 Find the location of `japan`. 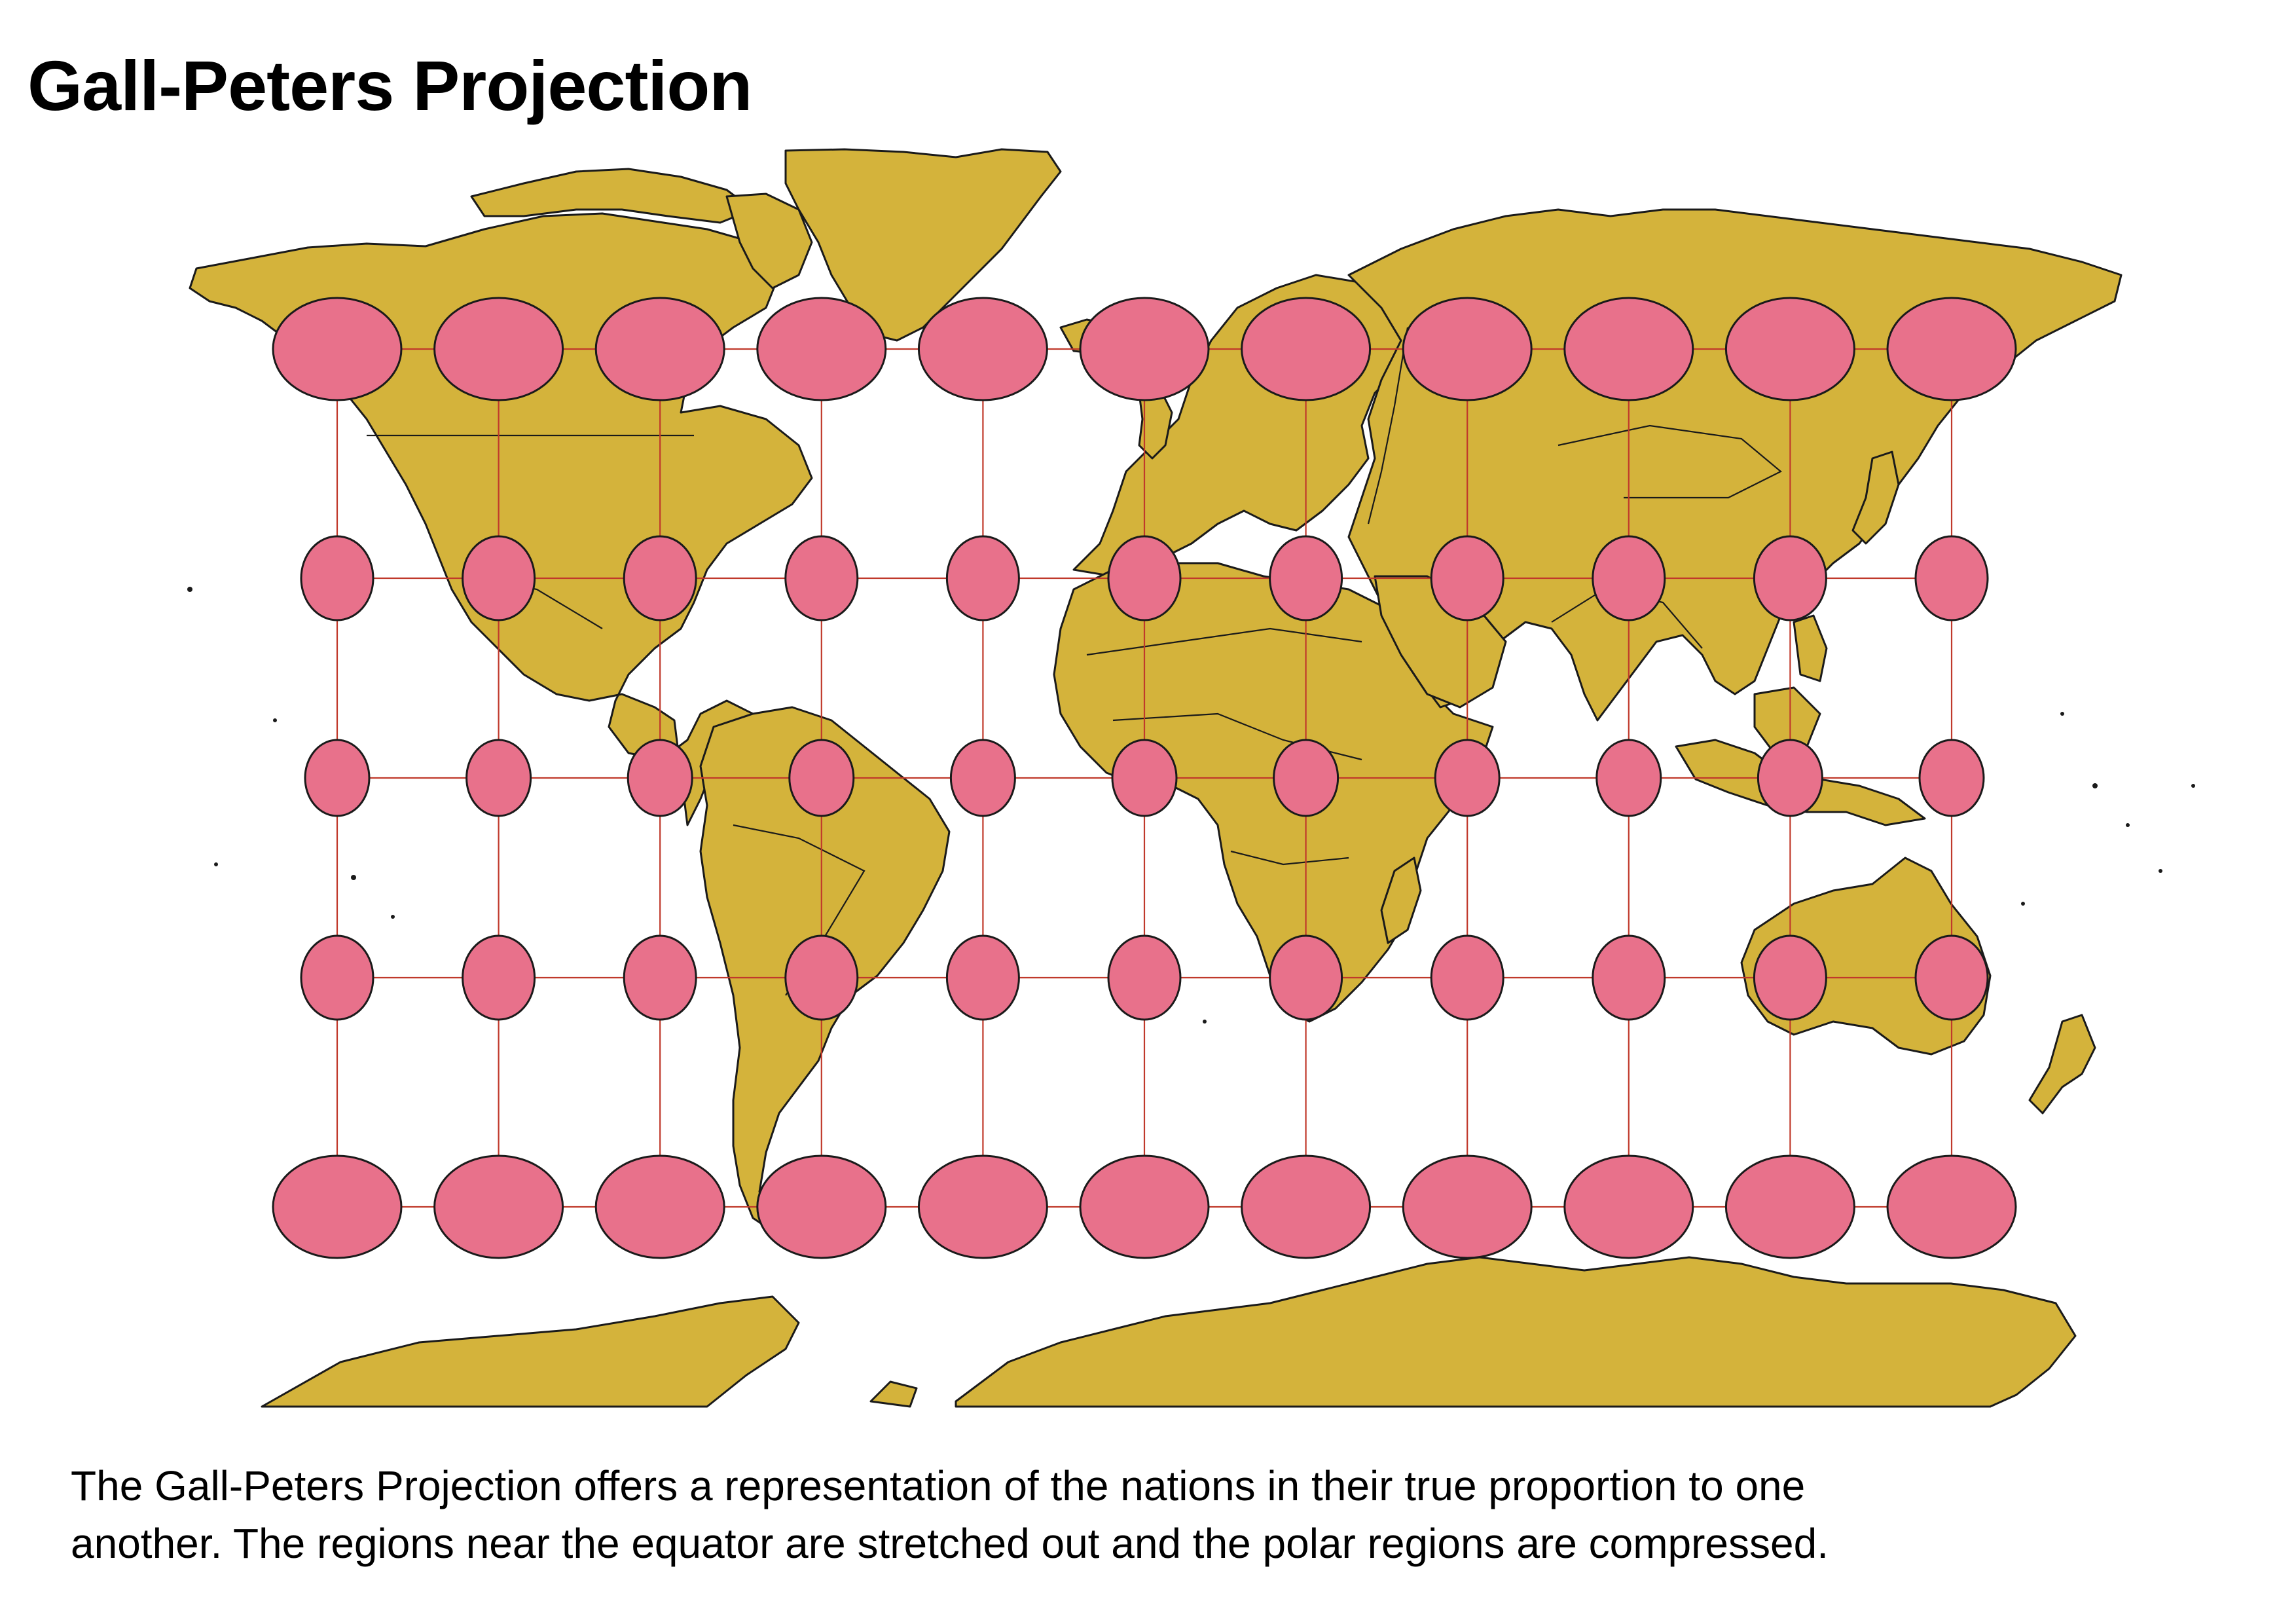

japan is located at coordinates (1875, 498).